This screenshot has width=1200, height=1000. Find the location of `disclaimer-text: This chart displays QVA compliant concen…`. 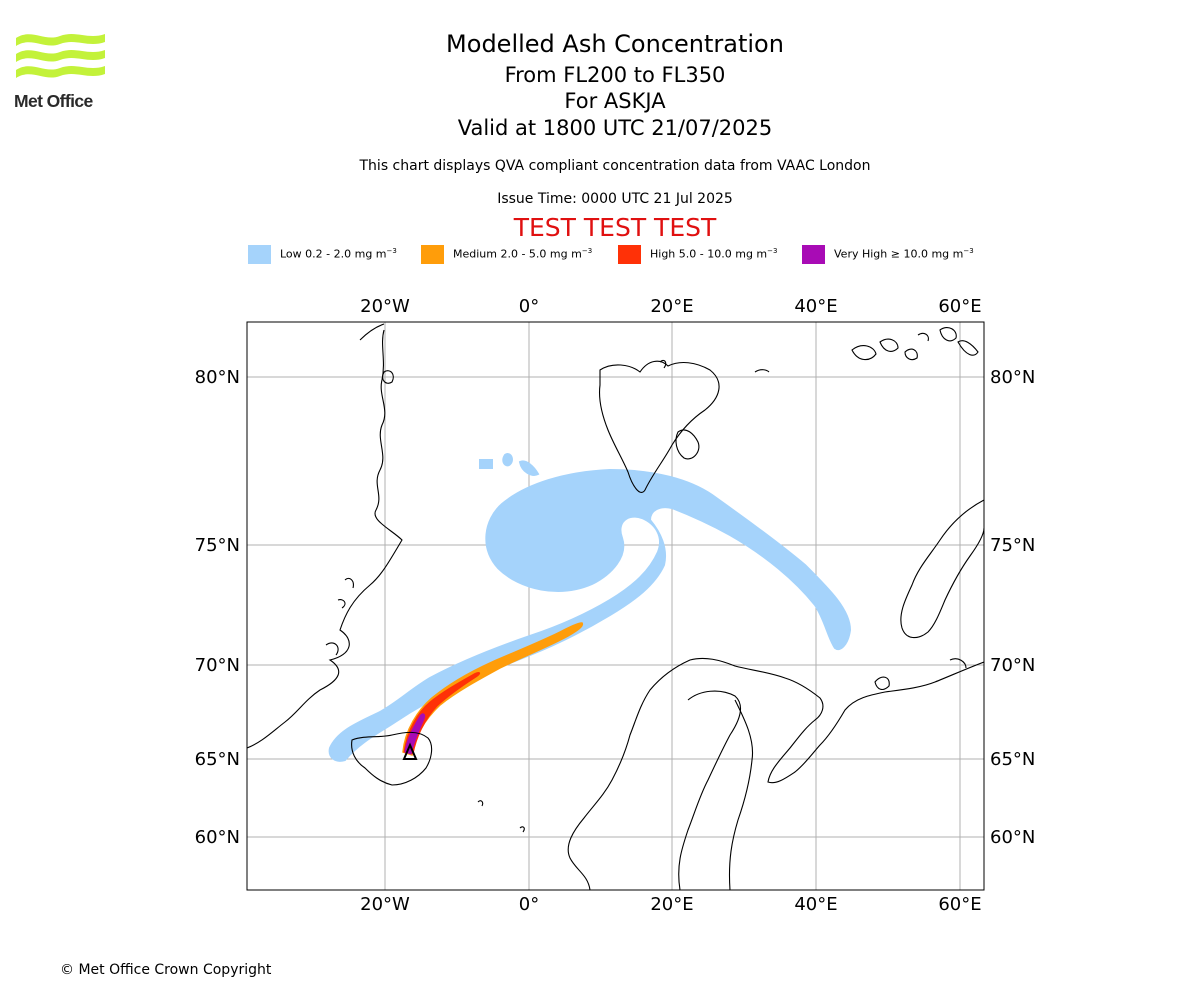

disclaimer-text: This chart displays QVA compliant concen… is located at coordinates (615, 166).